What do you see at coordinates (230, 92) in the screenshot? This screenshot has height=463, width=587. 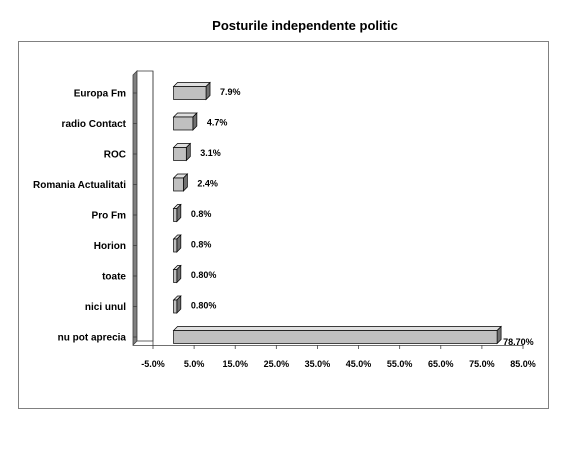 I see `data-label: 7.9%` at bounding box center [230, 92].